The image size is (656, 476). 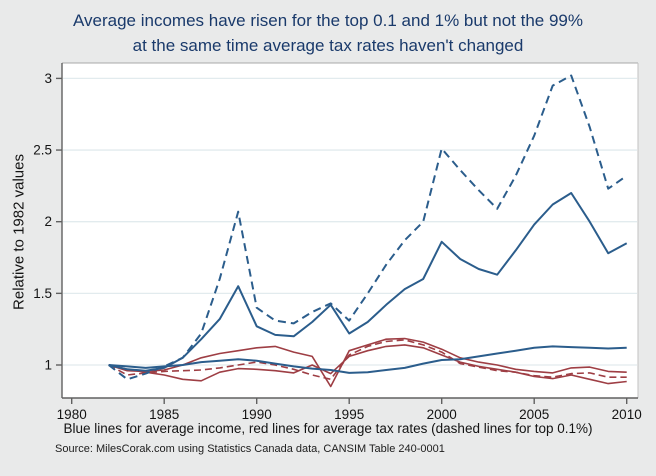 What do you see at coordinates (164, 414) in the screenshot?
I see `svg-text: 1985` at bounding box center [164, 414].